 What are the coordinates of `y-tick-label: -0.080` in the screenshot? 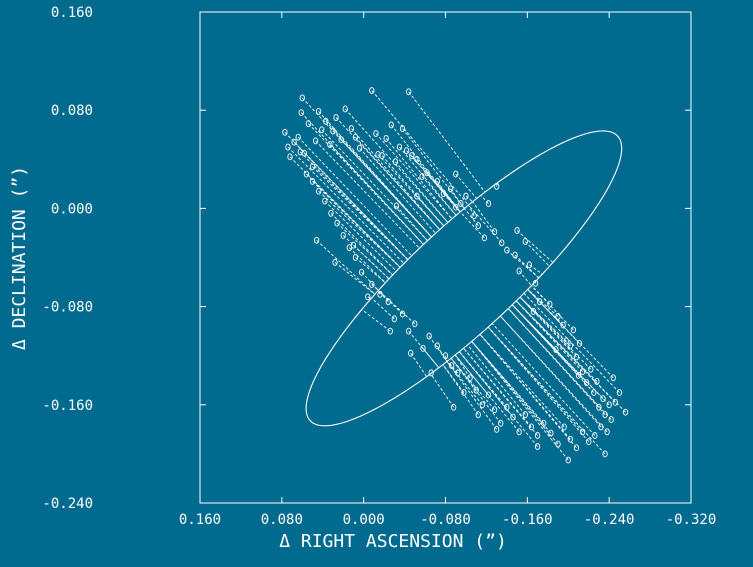 It's located at (67, 308).